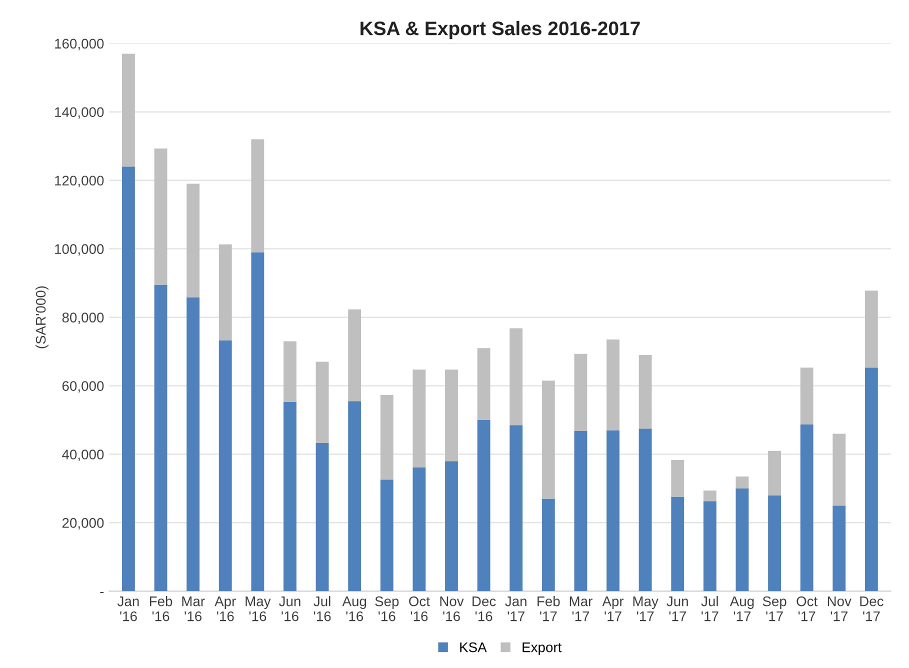 This screenshot has height=668, width=909. I want to click on x-tick-label: Jan '17, so click(515, 609).